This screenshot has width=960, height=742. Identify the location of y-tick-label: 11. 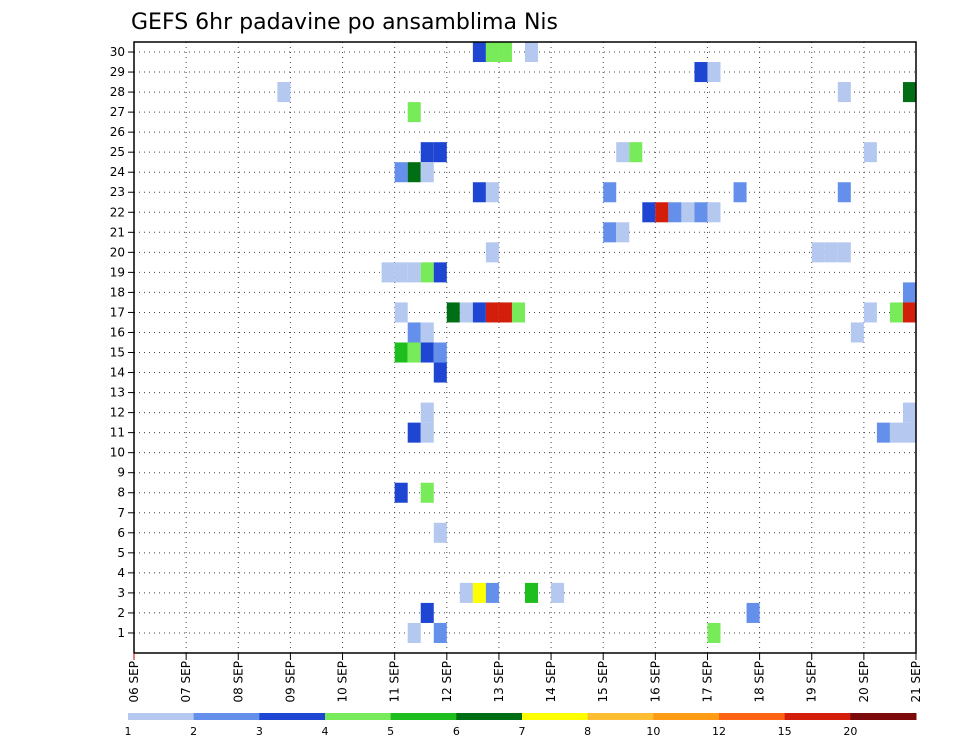
(117, 433).